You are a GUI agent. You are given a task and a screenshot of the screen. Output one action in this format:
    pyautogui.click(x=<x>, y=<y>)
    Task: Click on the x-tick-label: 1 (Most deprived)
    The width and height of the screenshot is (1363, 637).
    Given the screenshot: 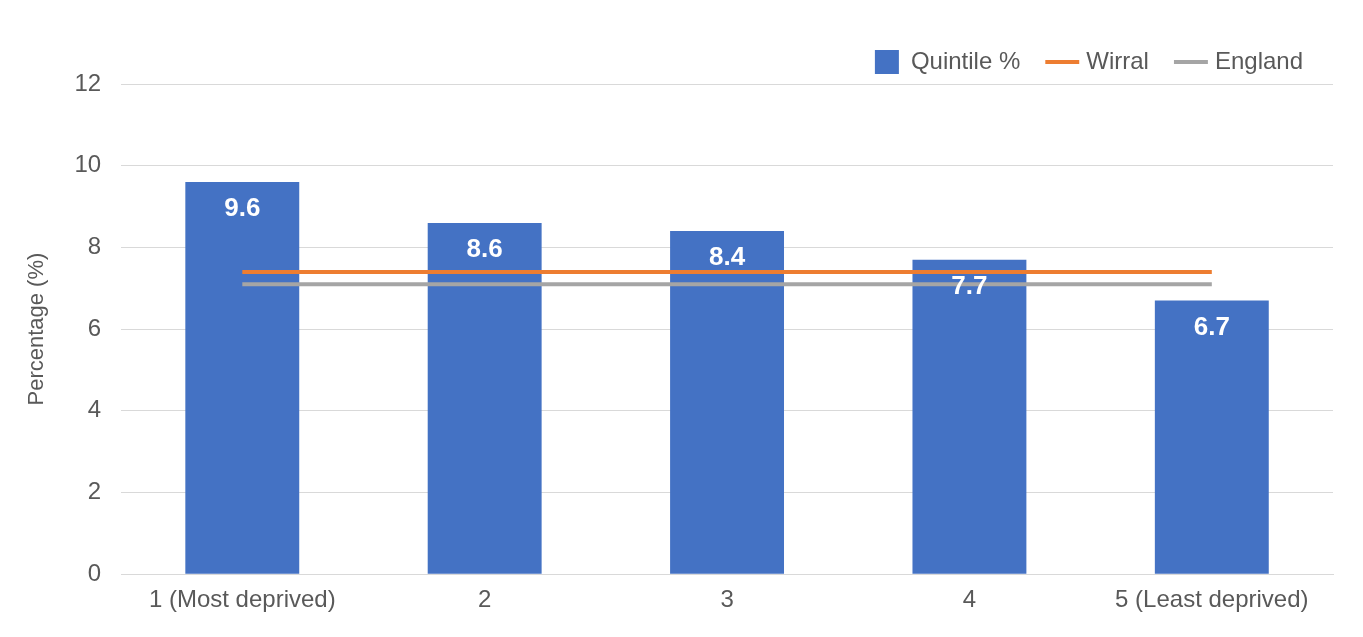 What is the action you would take?
    pyautogui.click(x=242, y=599)
    